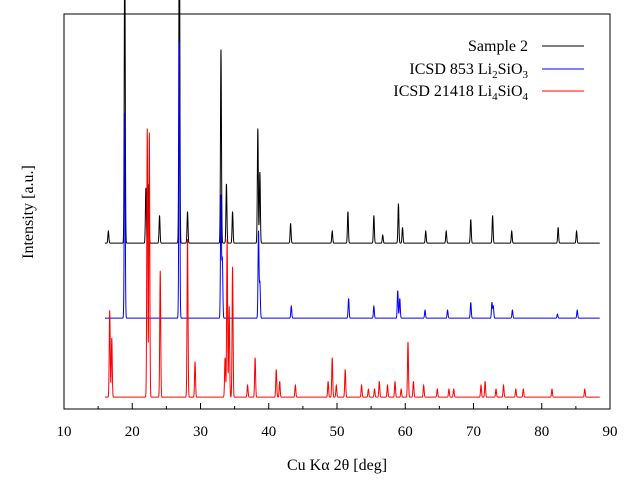 This screenshot has width=640, height=480. Describe the element at coordinates (610, 432) in the screenshot. I see `x-tick-label-90: 90` at that location.